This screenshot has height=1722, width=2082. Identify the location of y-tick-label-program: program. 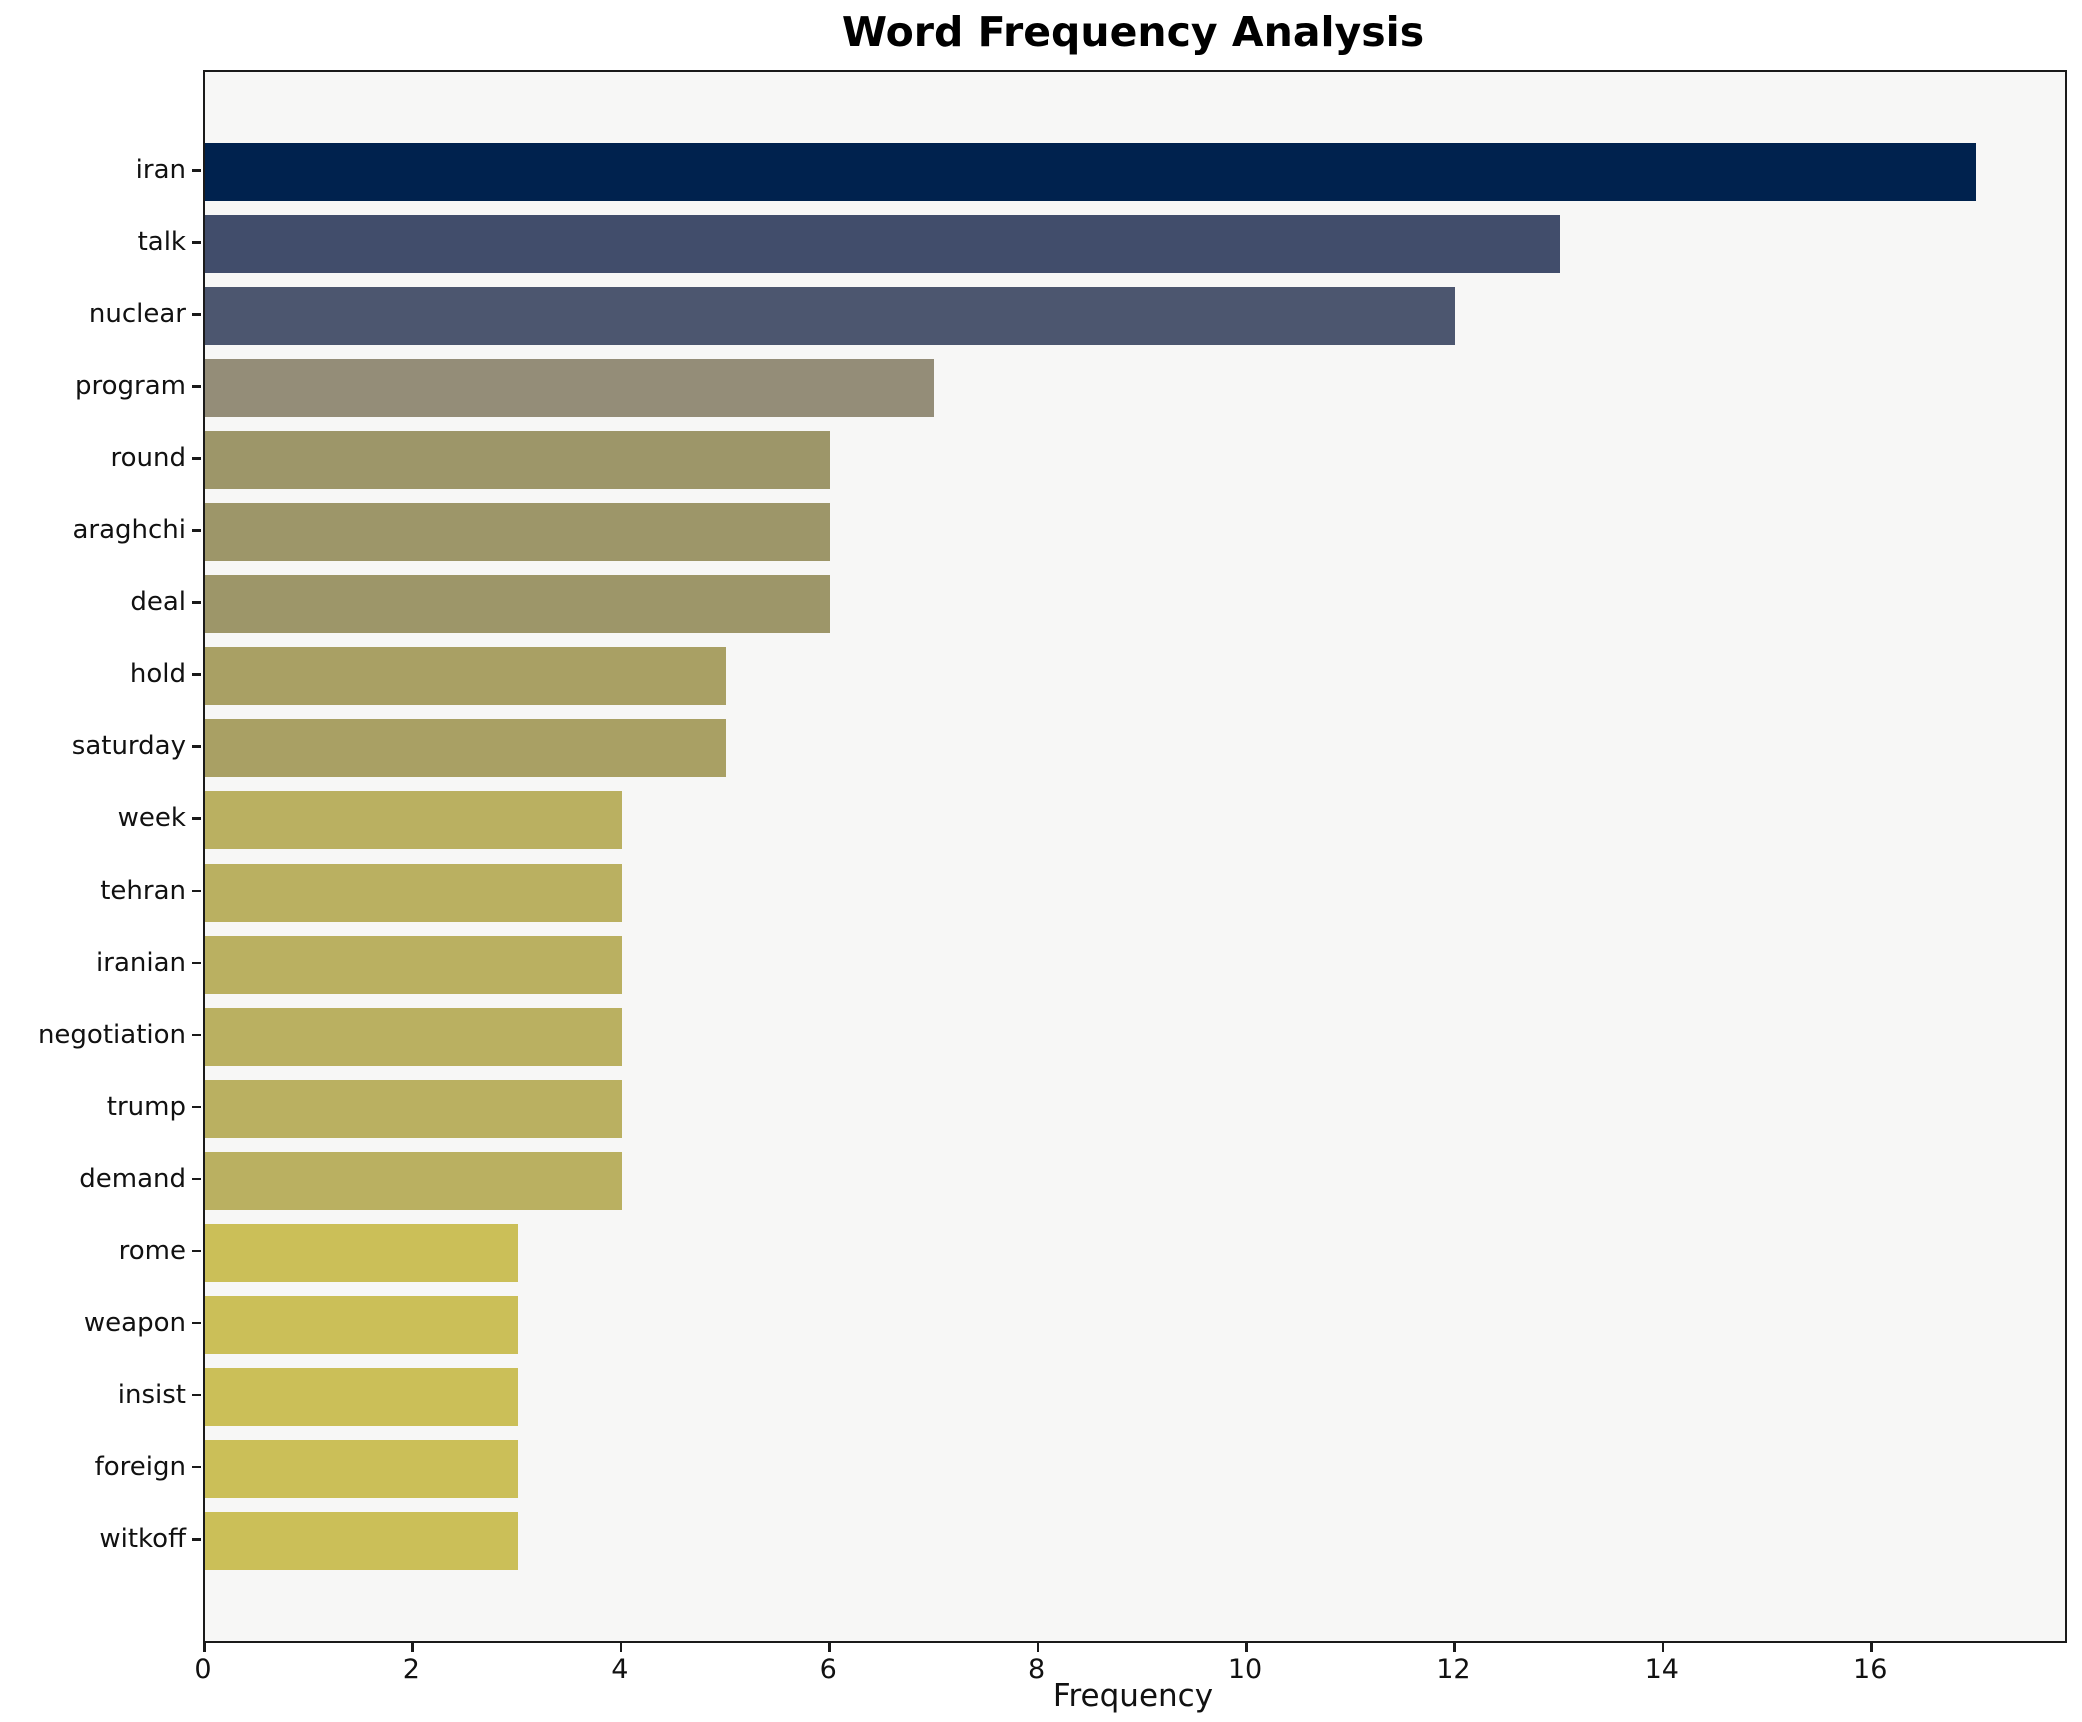
(130, 386).